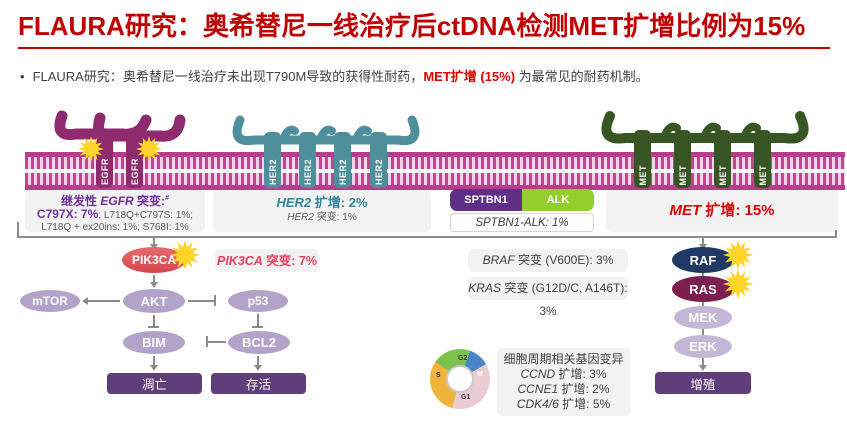 The image size is (847, 443). I want to click on phase-label-s: S, so click(438, 375).